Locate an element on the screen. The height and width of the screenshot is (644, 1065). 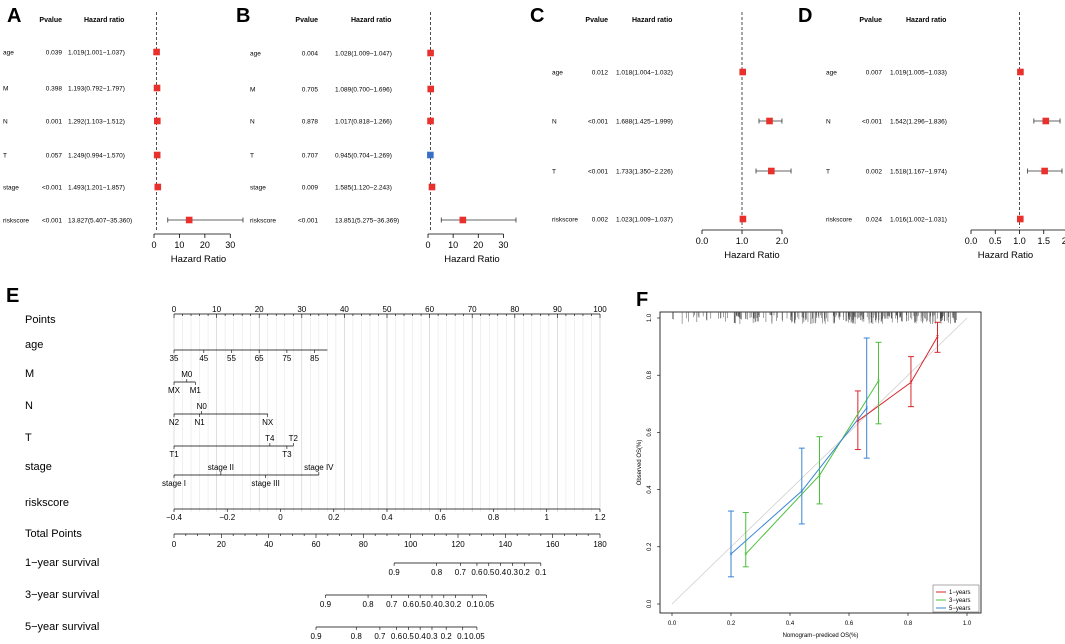
row-label: M is located at coordinates (29, 374).